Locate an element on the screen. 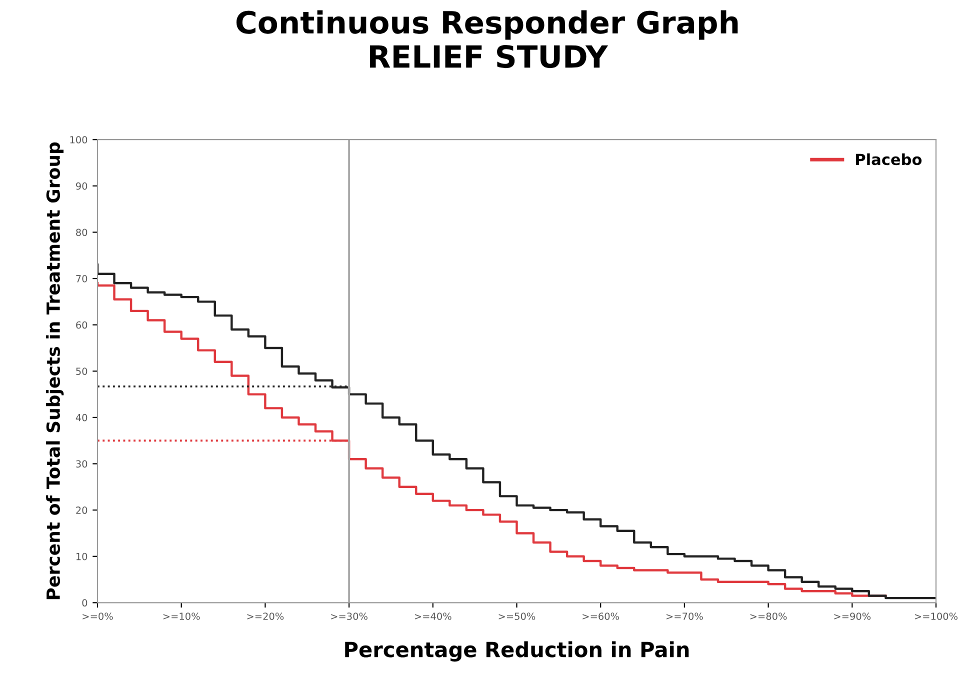  x-tick-label: >=30% is located at coordinates (349, 616).